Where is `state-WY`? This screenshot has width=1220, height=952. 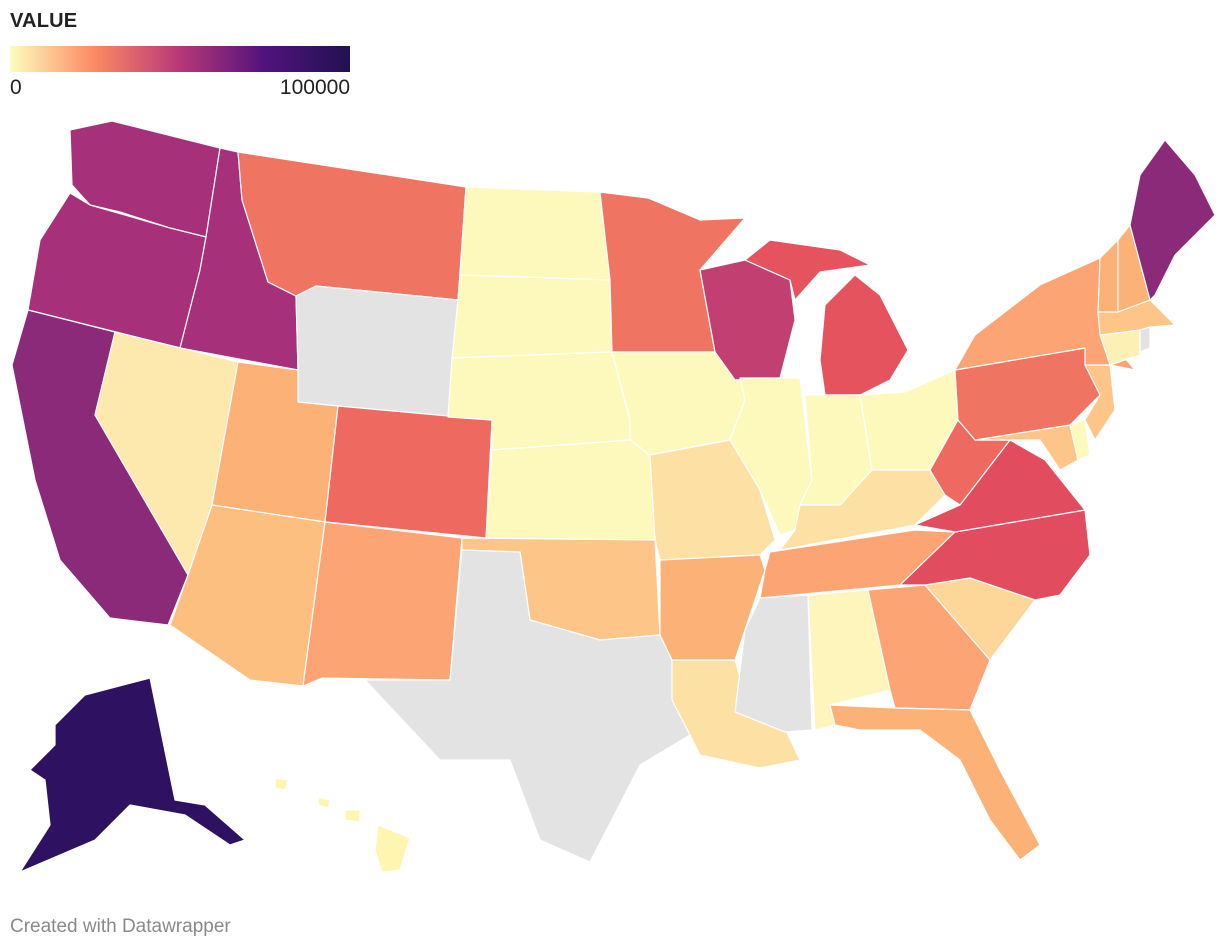 state-WY is located at coordinates (377, 351).